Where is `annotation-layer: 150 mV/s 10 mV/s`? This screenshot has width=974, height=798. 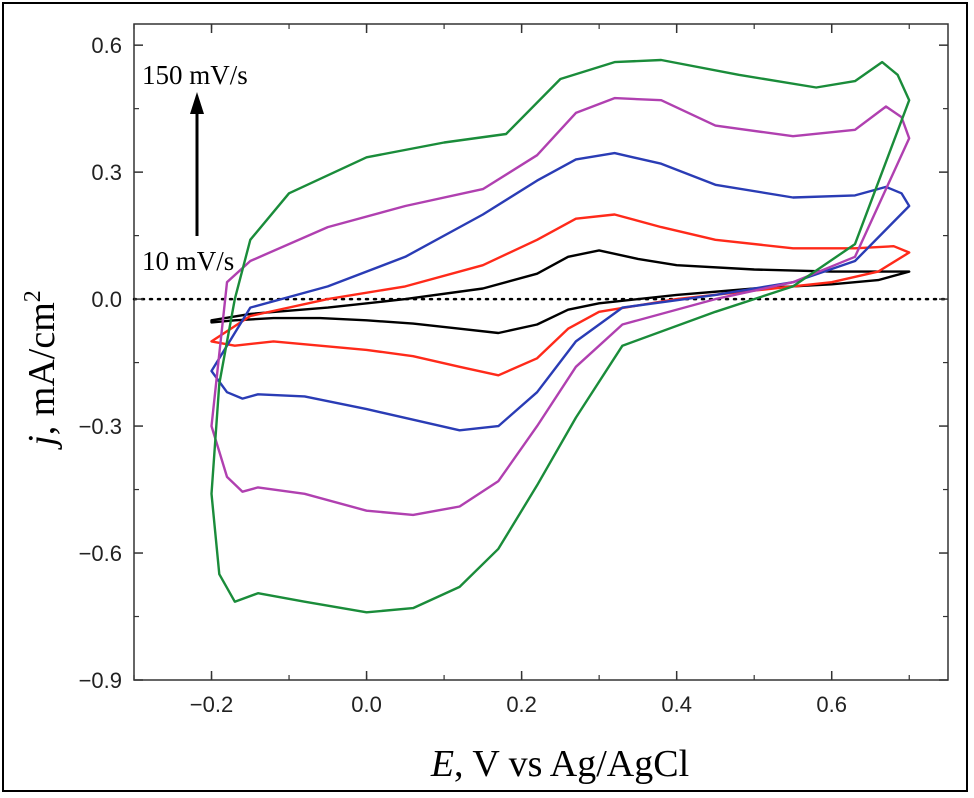 annotation-layer: 150 mV/s 10 mV/s is located at coordinates (195, 168).